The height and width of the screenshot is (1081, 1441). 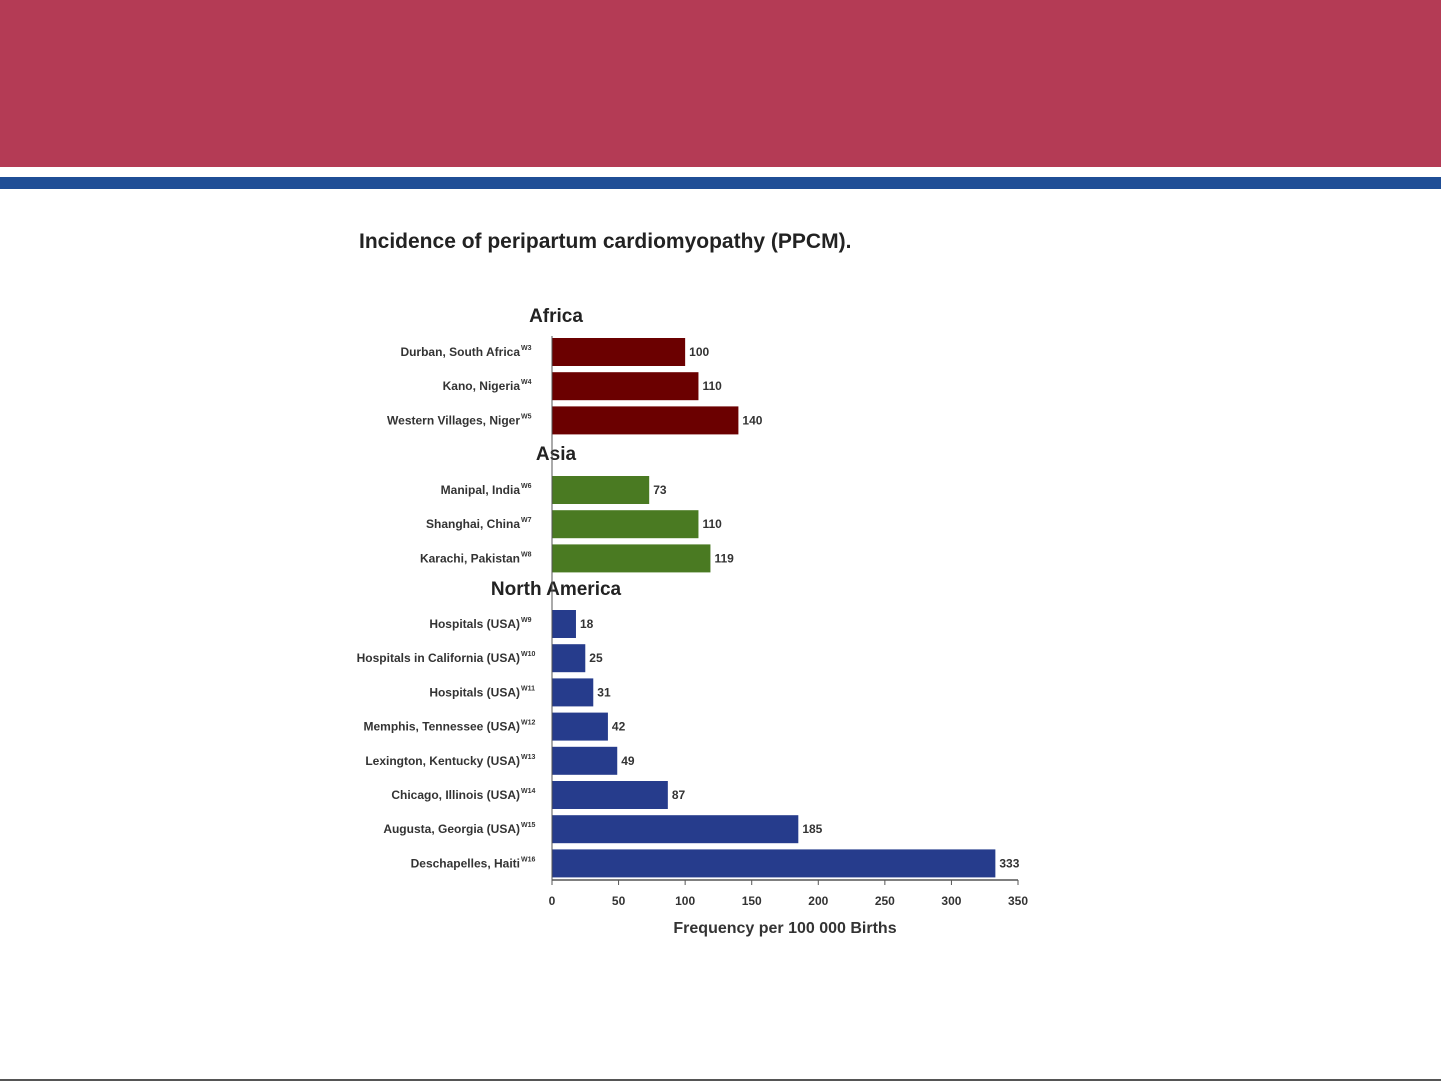 I want to click on value-label: 73, so click(x=660, y=490).